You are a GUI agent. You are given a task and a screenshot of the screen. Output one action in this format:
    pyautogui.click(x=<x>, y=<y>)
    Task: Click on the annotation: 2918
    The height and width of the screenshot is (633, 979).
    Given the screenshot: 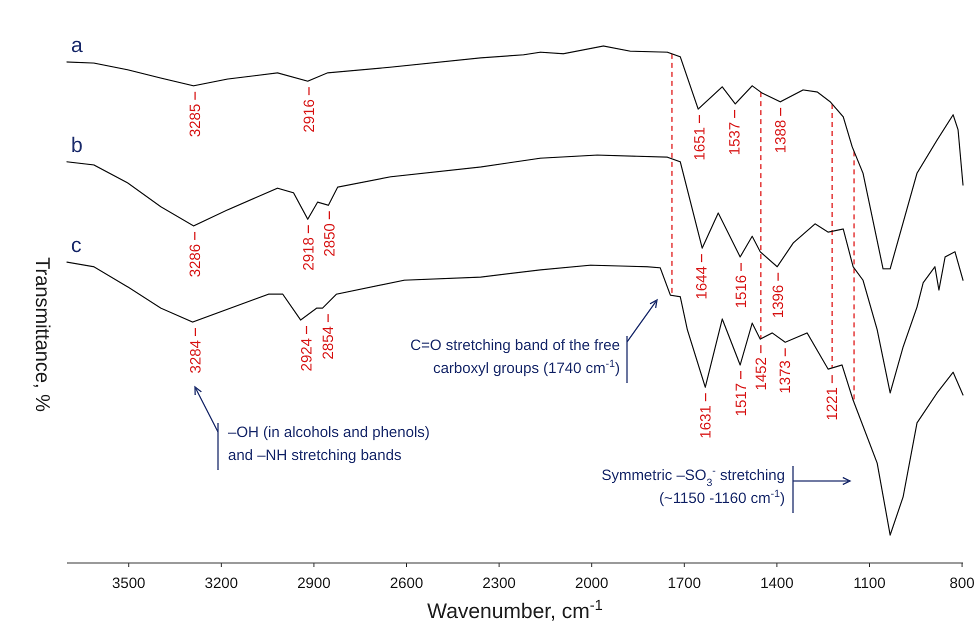 What is the action you would take?
    pyautogui.click(x=309, y=254)
    